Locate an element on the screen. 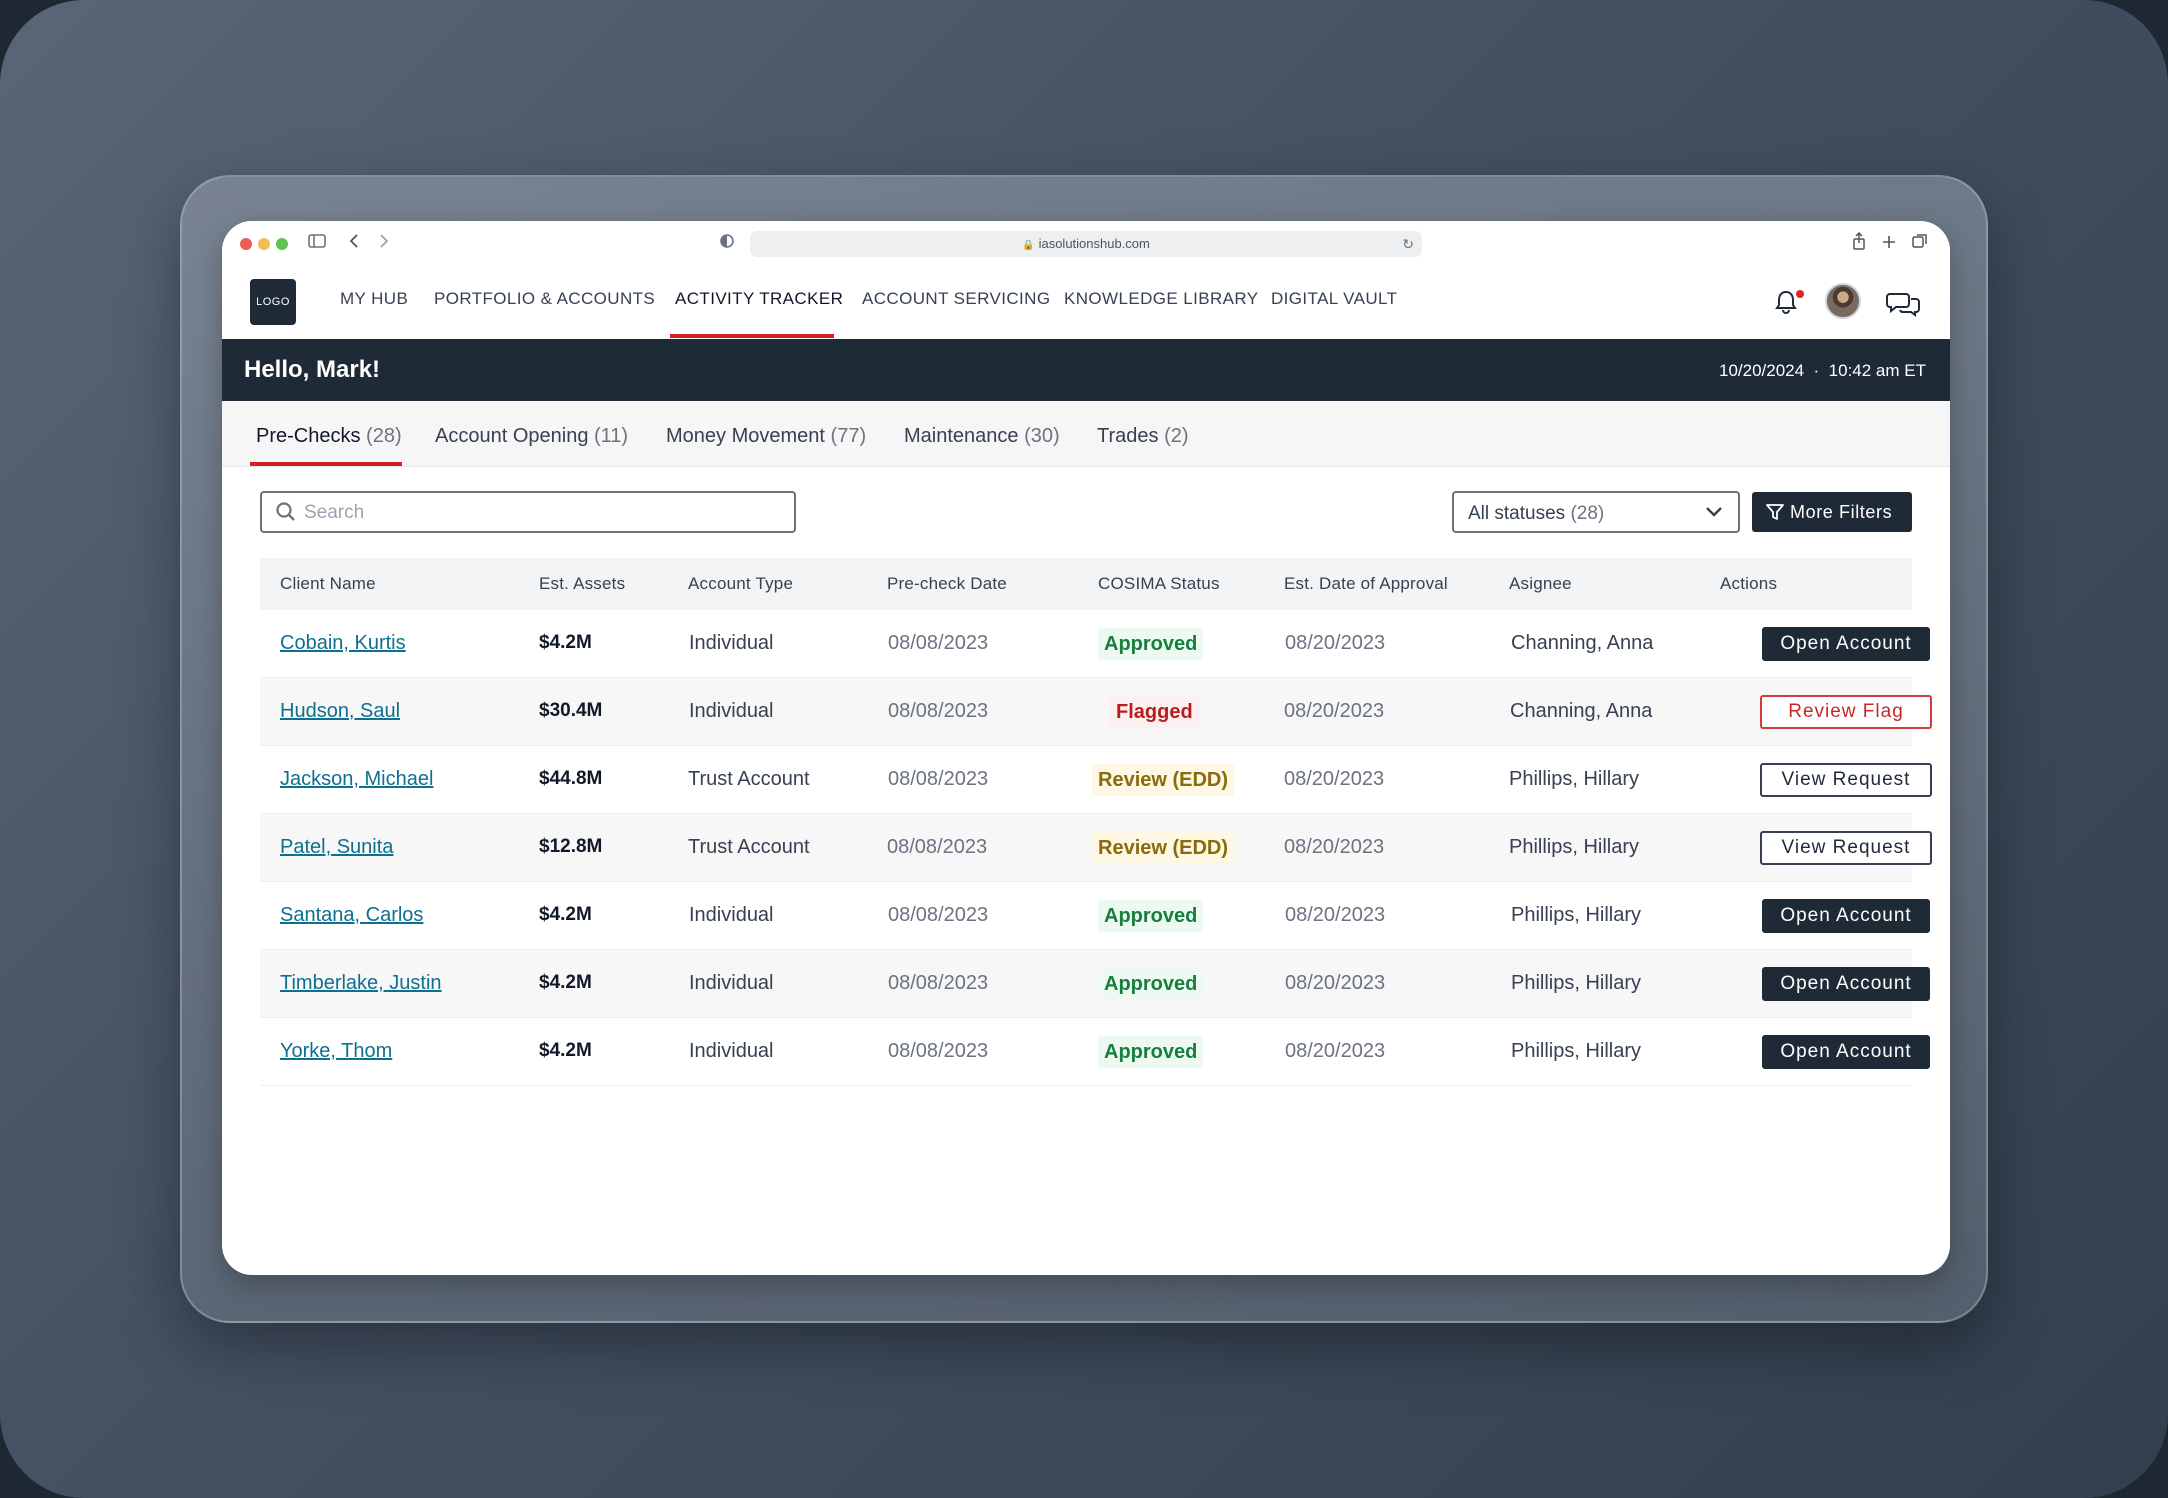  search-icon is located at coordinates (285, 511).